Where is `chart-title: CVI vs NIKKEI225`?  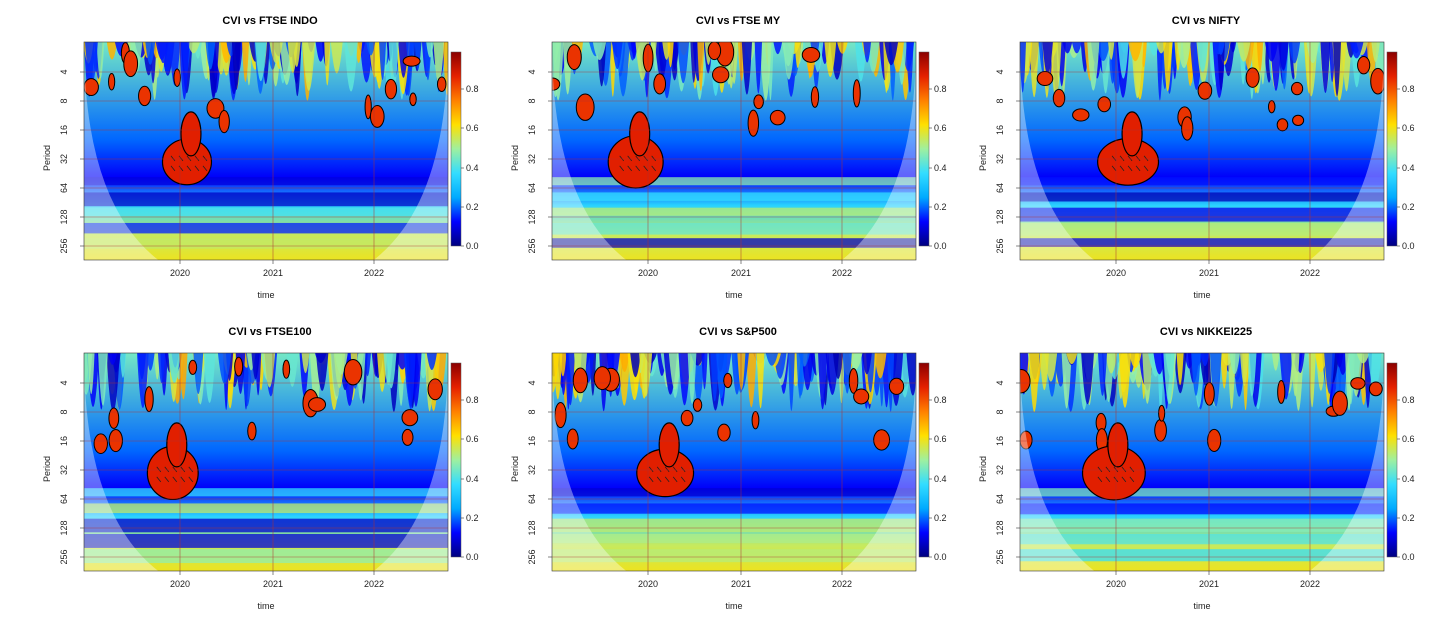 chart-title: CVI vs NIKKEI225 is located at coordinates (1206, 332).